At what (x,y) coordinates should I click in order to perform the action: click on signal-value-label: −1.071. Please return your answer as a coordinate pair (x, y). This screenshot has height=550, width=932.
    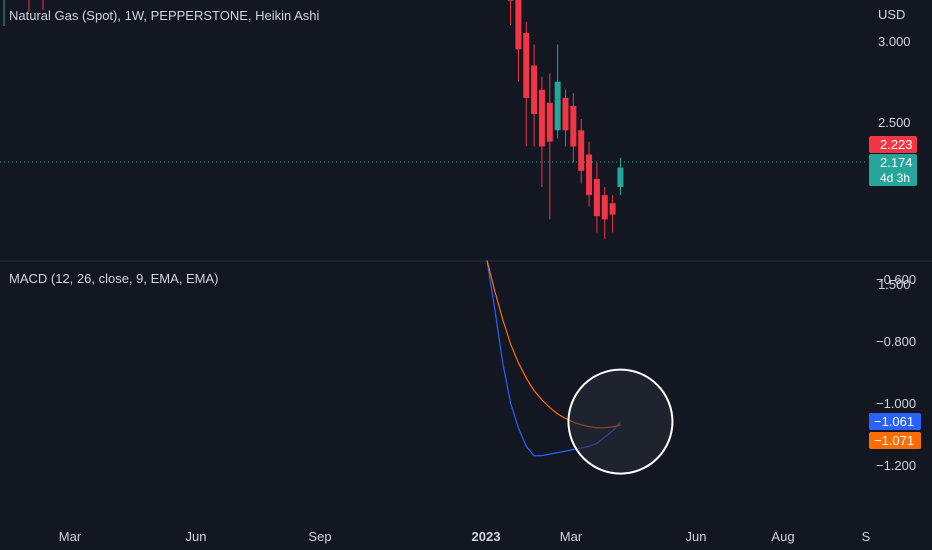
    Looking at the image, I should click on (894, 440).